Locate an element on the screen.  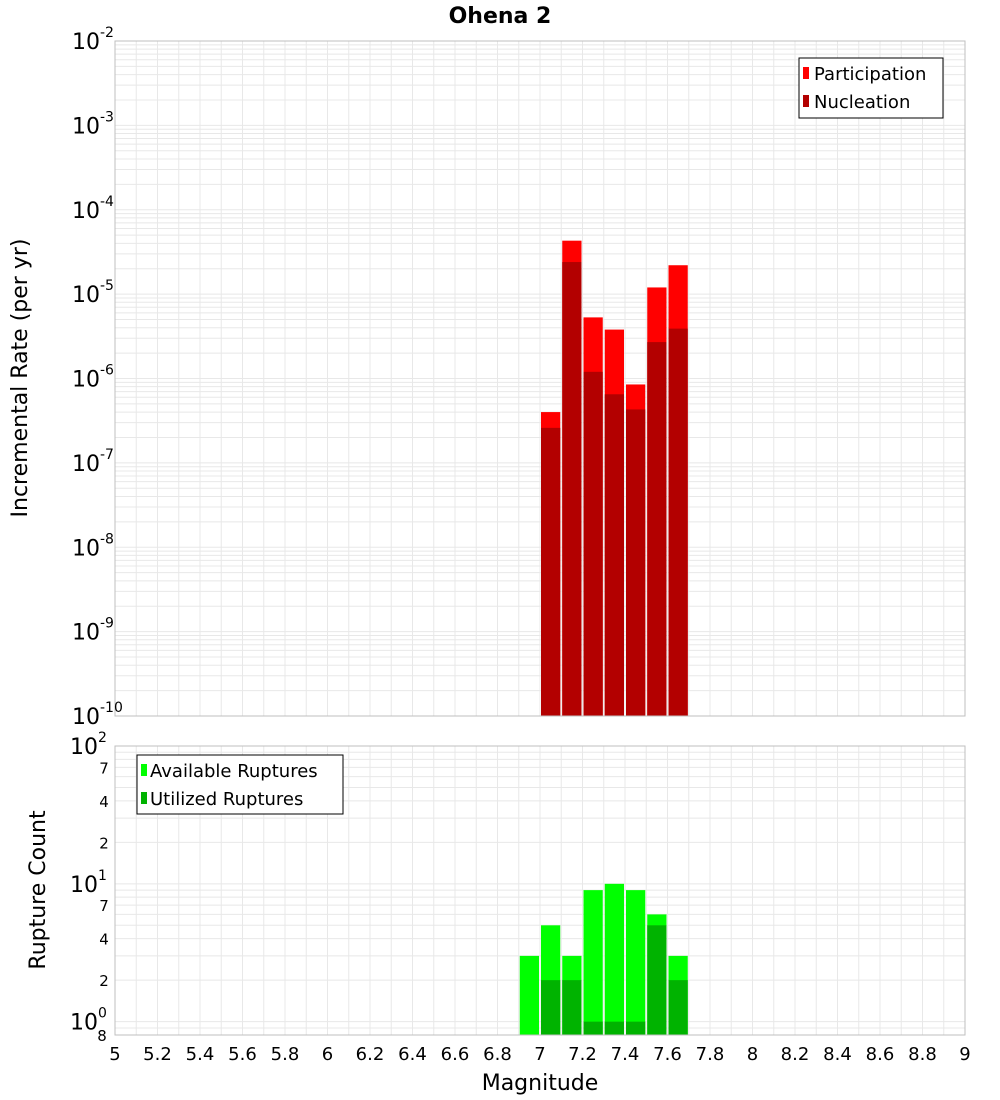
rate-y-tick-label: 10⁻¹⁰ is located at coordinates (97, 715).